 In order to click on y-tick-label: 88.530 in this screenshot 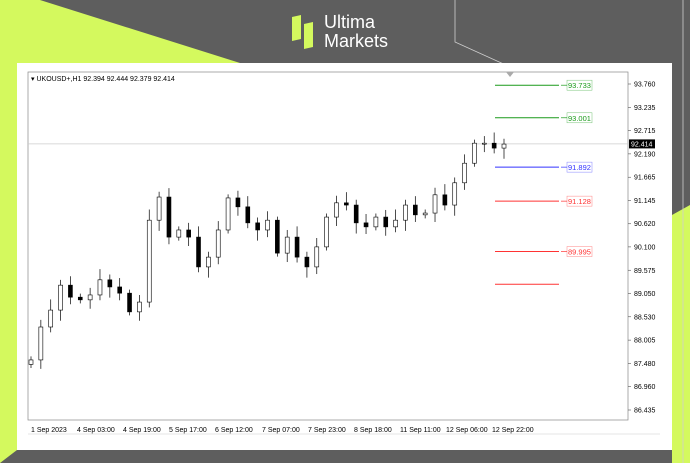, I will do `click(645, 317)`.